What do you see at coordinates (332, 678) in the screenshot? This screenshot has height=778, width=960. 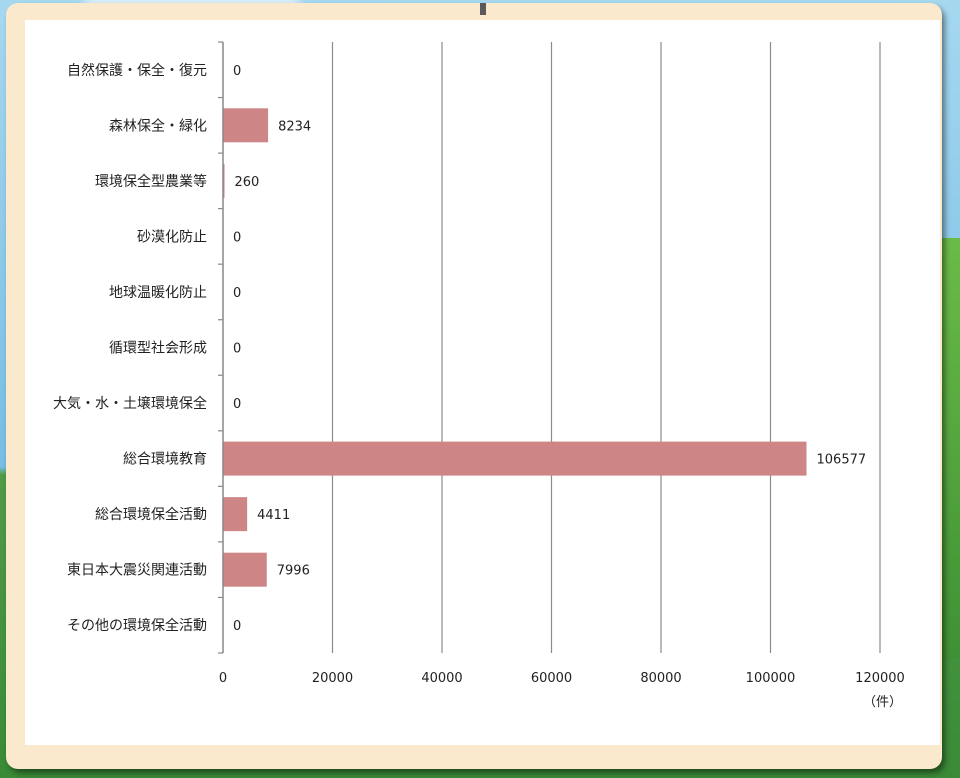 I see `x-tick-label: 20000` at bounding box center [332, 678].